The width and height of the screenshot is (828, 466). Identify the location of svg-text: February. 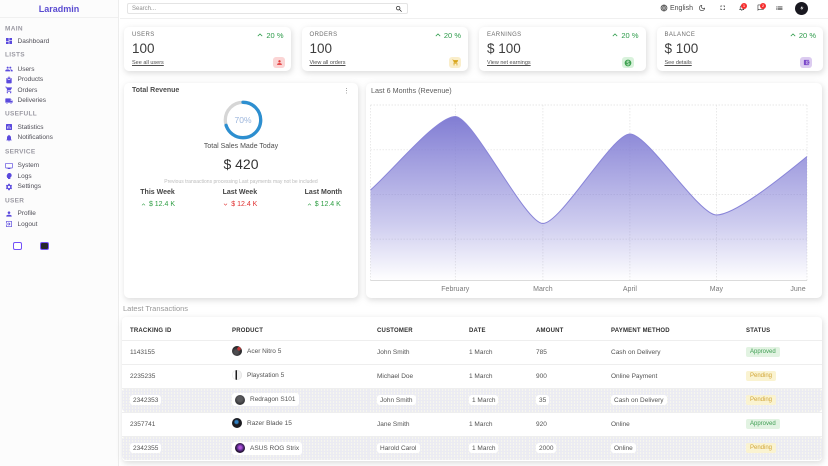
(455, 289).